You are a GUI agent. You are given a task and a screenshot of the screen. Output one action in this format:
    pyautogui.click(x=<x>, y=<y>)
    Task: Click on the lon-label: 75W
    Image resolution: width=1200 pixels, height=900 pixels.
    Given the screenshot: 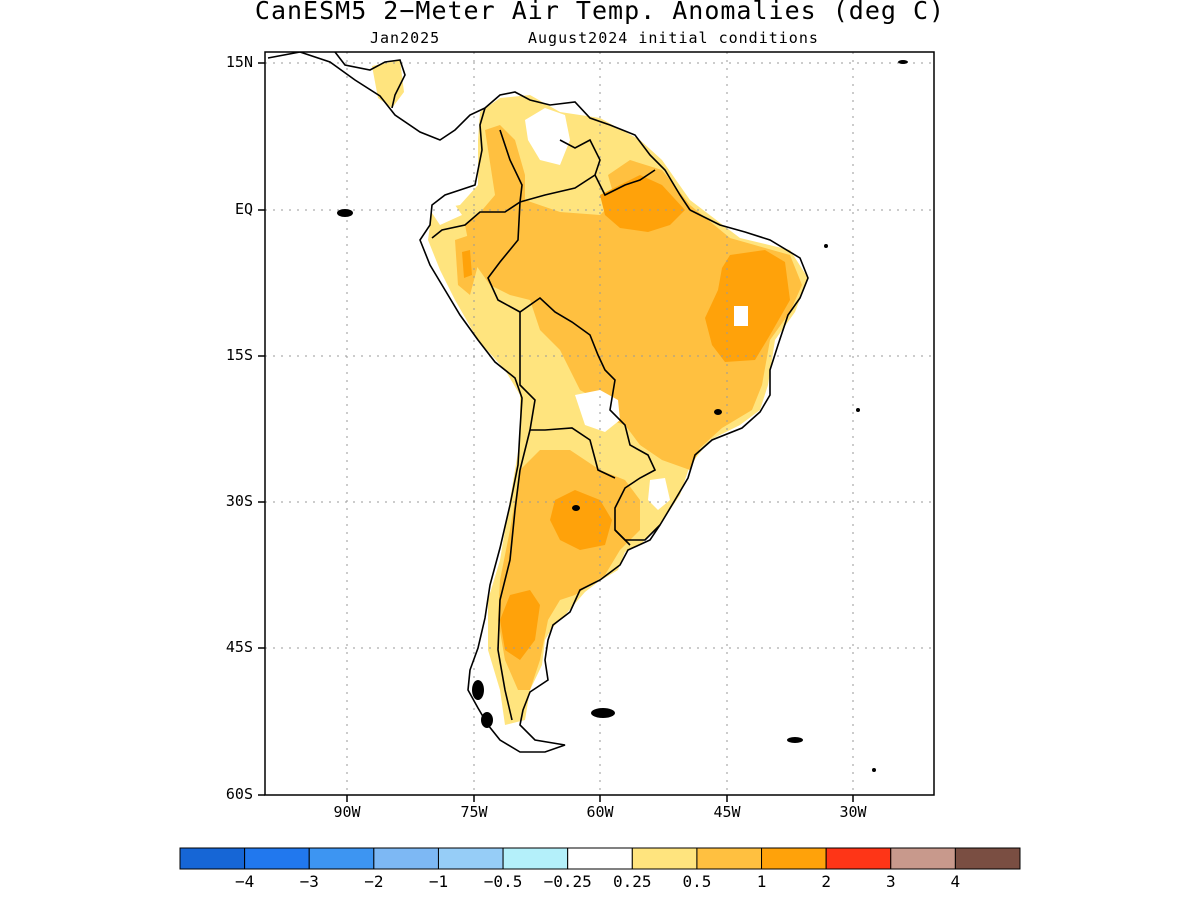 What is the action you would take?
    pyautogui.click(x=474, y=812)
    